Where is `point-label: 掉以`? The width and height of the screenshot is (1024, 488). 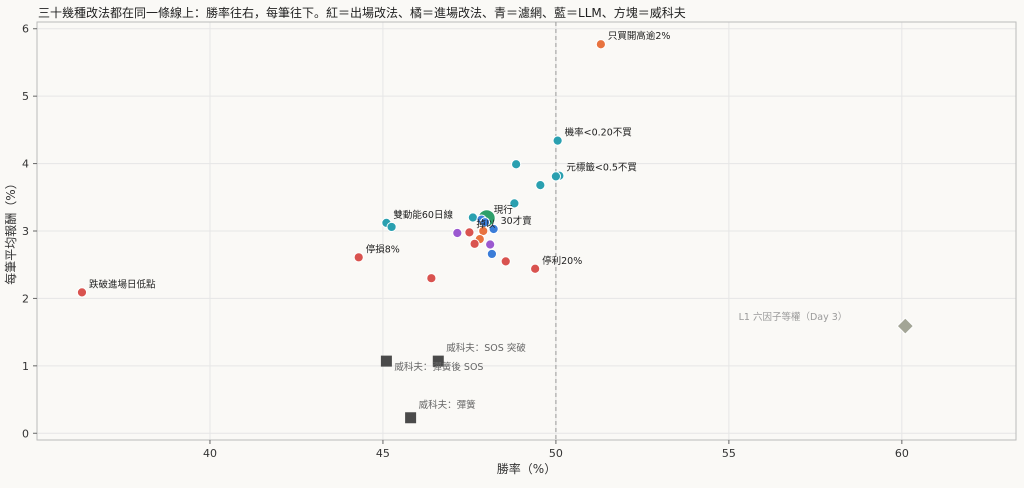
point-label: 掉以 is located at coordinates (486, 224).